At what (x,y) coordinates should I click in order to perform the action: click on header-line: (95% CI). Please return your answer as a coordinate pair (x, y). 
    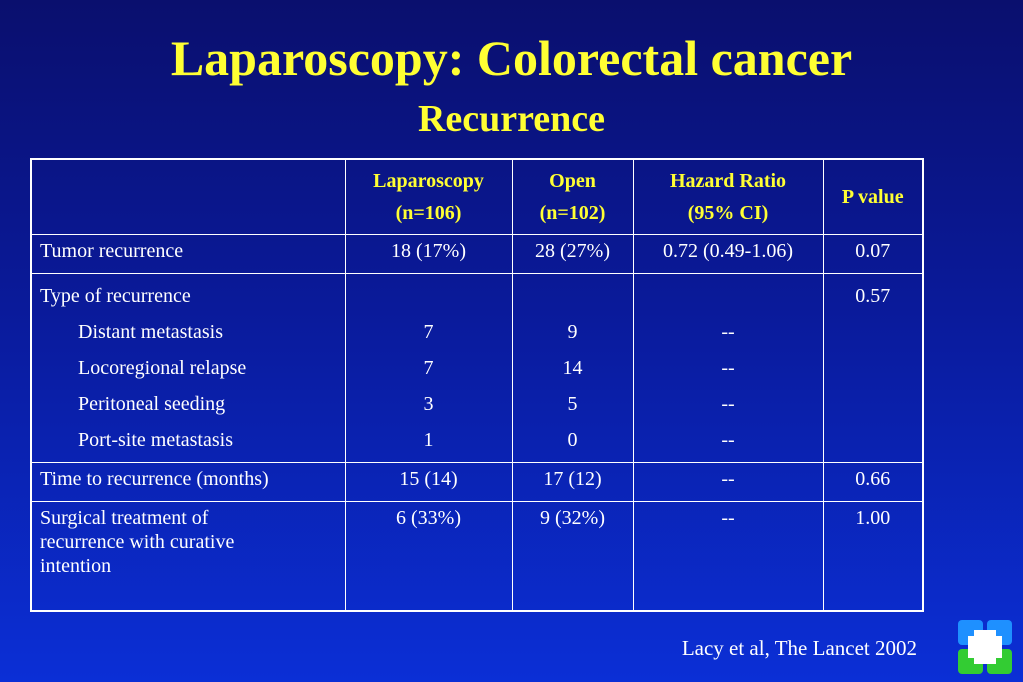
    Looking at the image, I should click on (728, 213).